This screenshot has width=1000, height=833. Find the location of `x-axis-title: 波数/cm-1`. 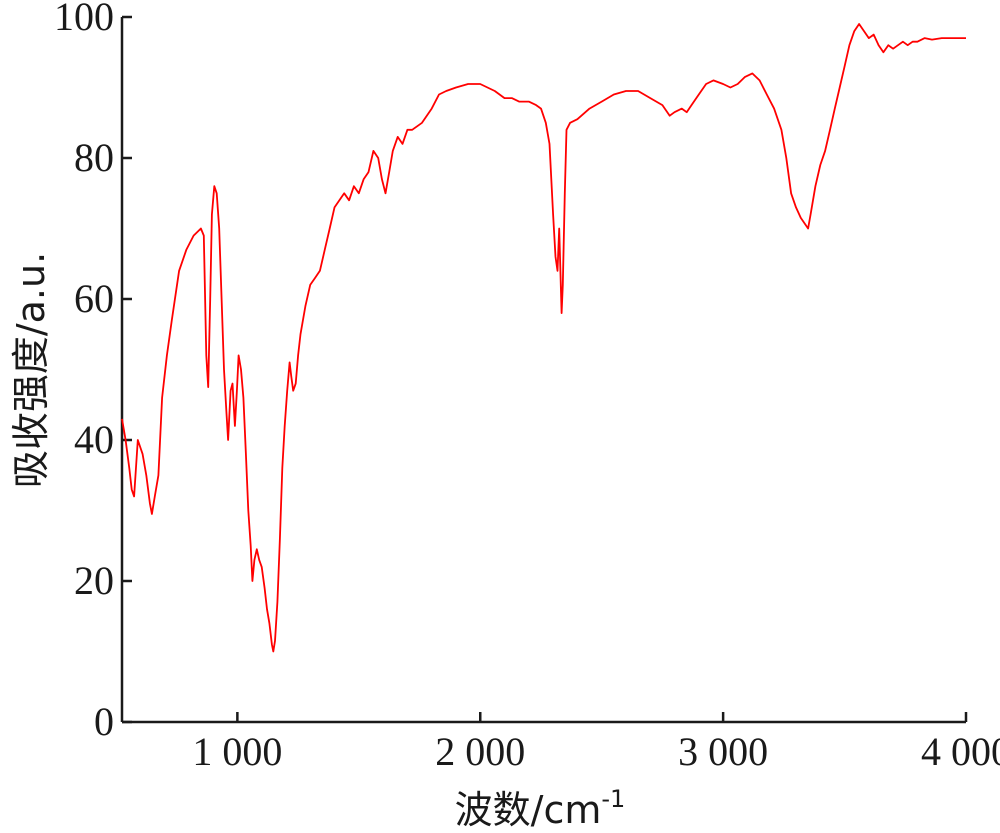

x-axis-title: 波数/cm-1 is located at coordinates (540, 808).